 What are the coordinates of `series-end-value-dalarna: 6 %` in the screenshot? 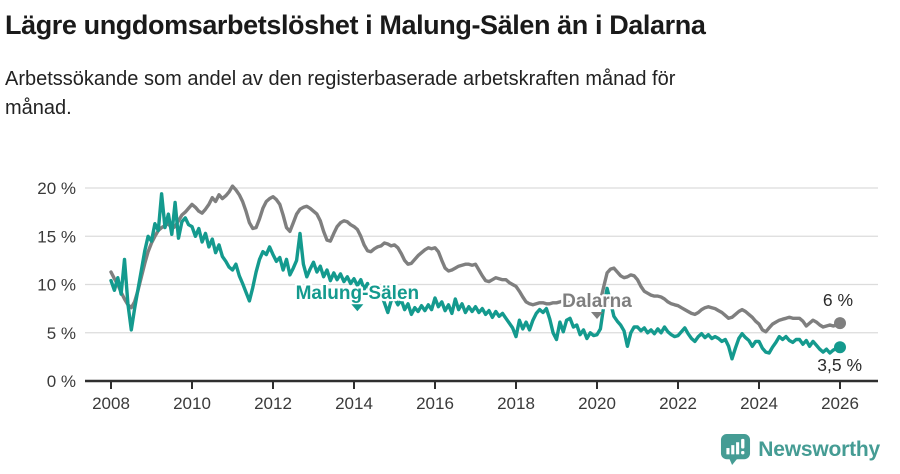 It's located at (838, 300).